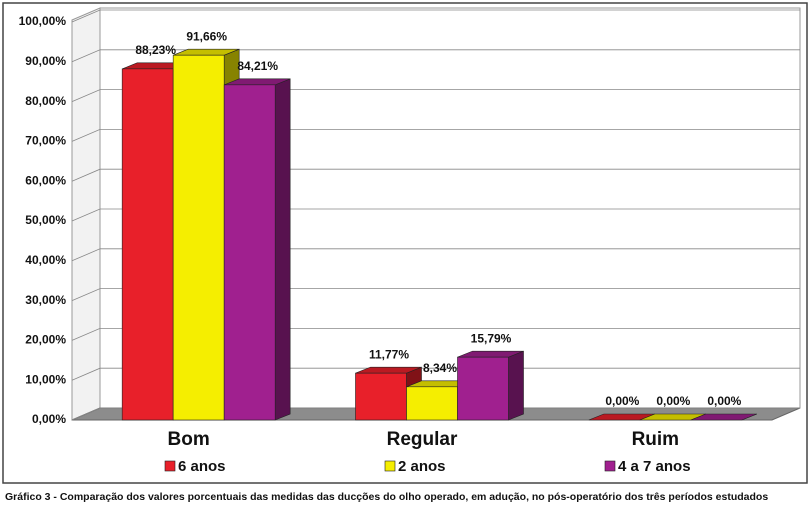 This screenshot has height=511, width=811. What do you see at coordinates (43, 21) in the screenshot?
I see `y-tick-label: 100,00%` at bounding box center [43, 21].